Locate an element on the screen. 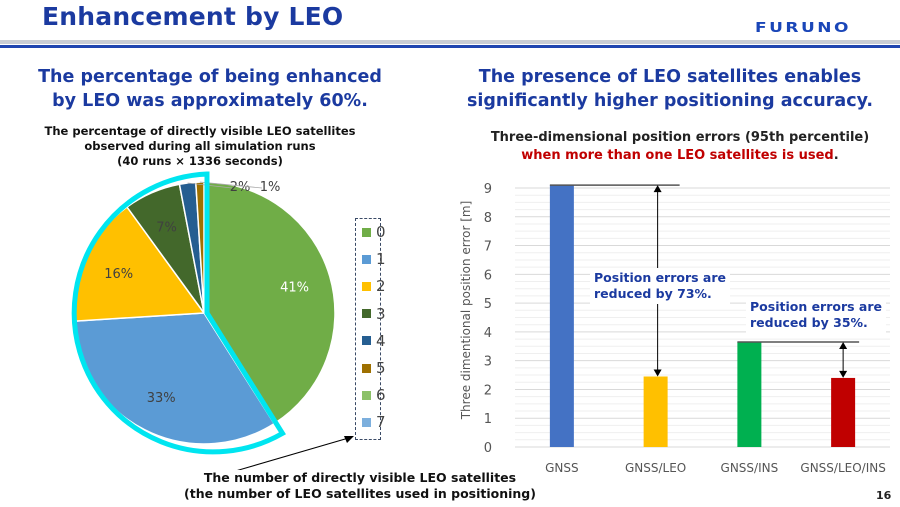  left-headline-line: The percentage of being enhanced is located at coordinates (210, 77).